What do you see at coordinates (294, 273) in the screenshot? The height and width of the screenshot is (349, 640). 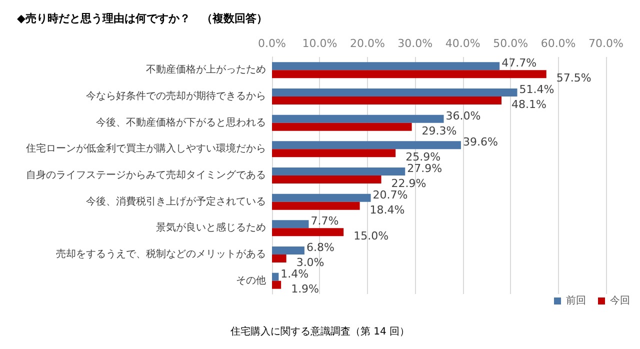 I see `data-label: 1.4%` at bounding box center [294, 273].